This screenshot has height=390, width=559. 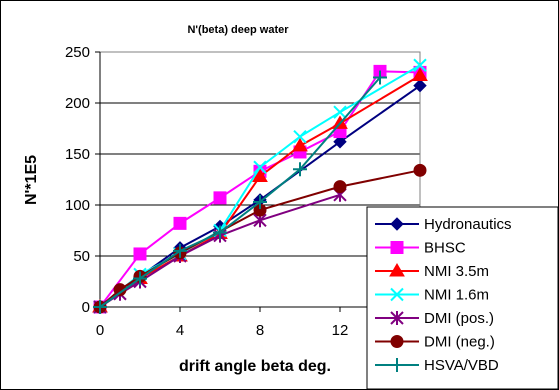 I want to click on legend-item-hydronautics: Hydronautics, so click(x=443, y=224).